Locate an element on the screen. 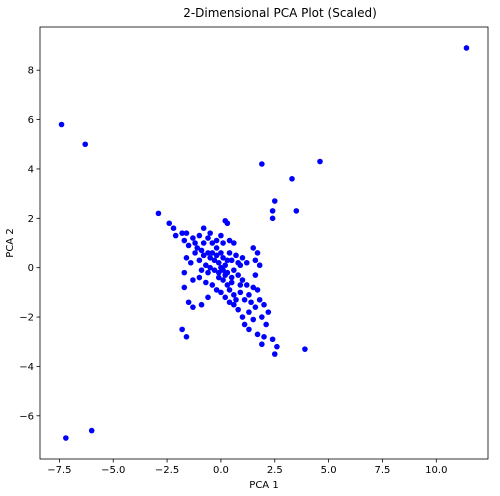 The width and height of the screenshot is (500, 496). x-tick-label: −5.0 is located at coordinates (113, 470).